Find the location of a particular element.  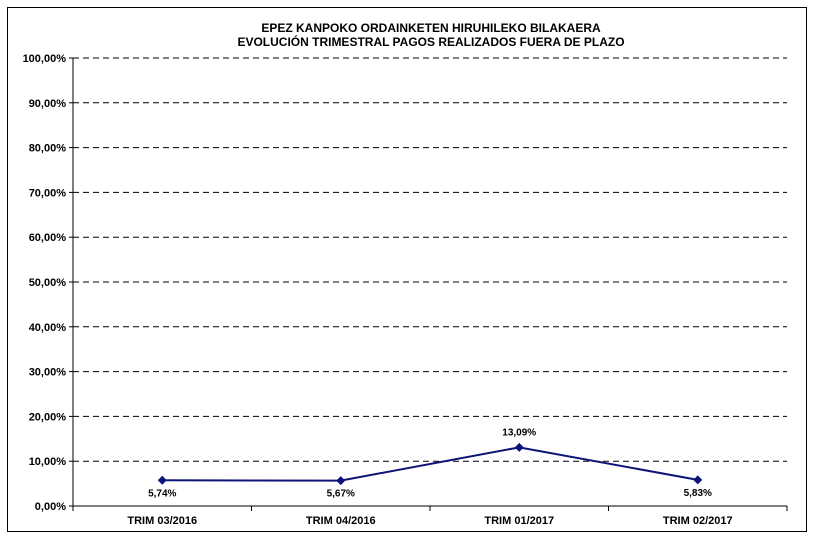

y-tick-label: 60,00% is located at coordinates (48, 238).